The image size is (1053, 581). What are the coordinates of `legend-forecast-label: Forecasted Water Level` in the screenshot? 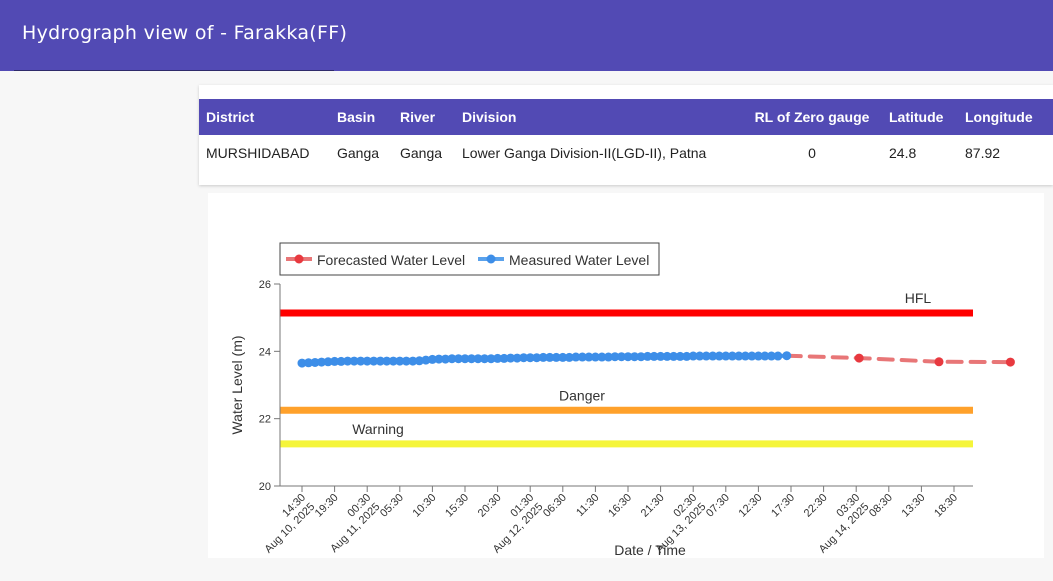 It's located at (391, 260).